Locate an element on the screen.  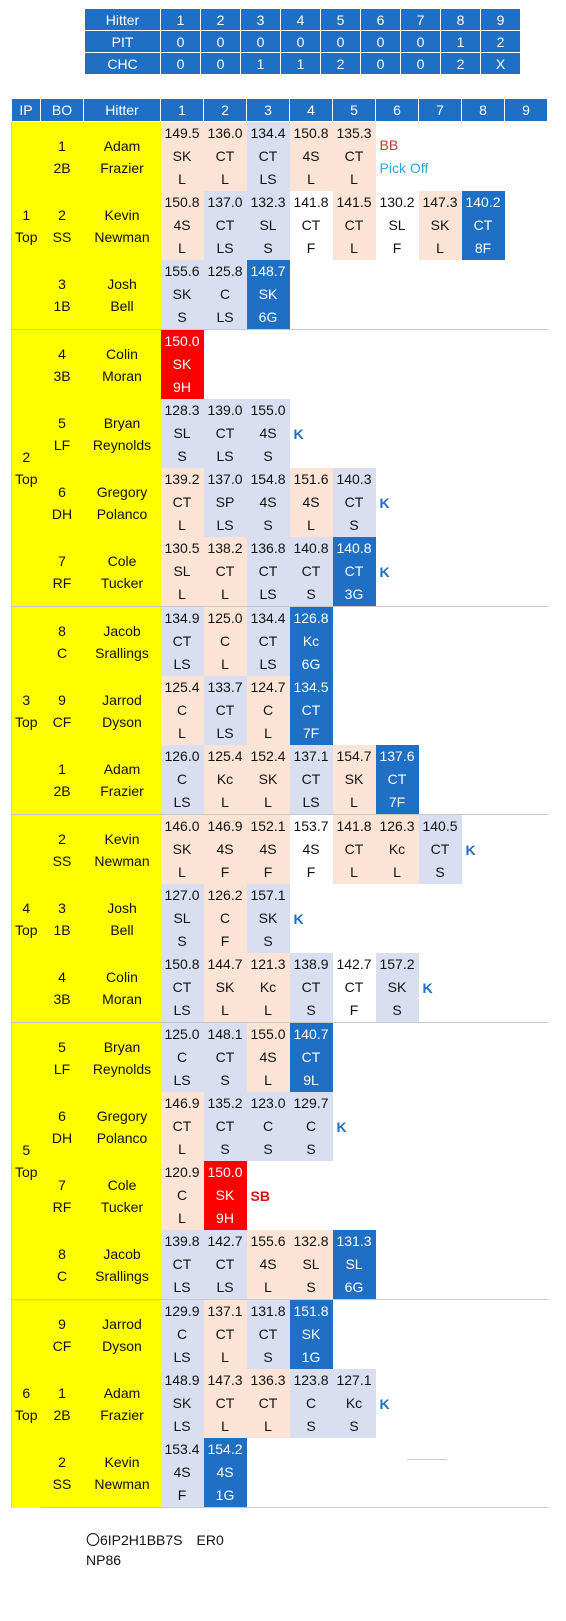
pitch-cell: 153.4 4S F is located at coordinates (182, 1473).